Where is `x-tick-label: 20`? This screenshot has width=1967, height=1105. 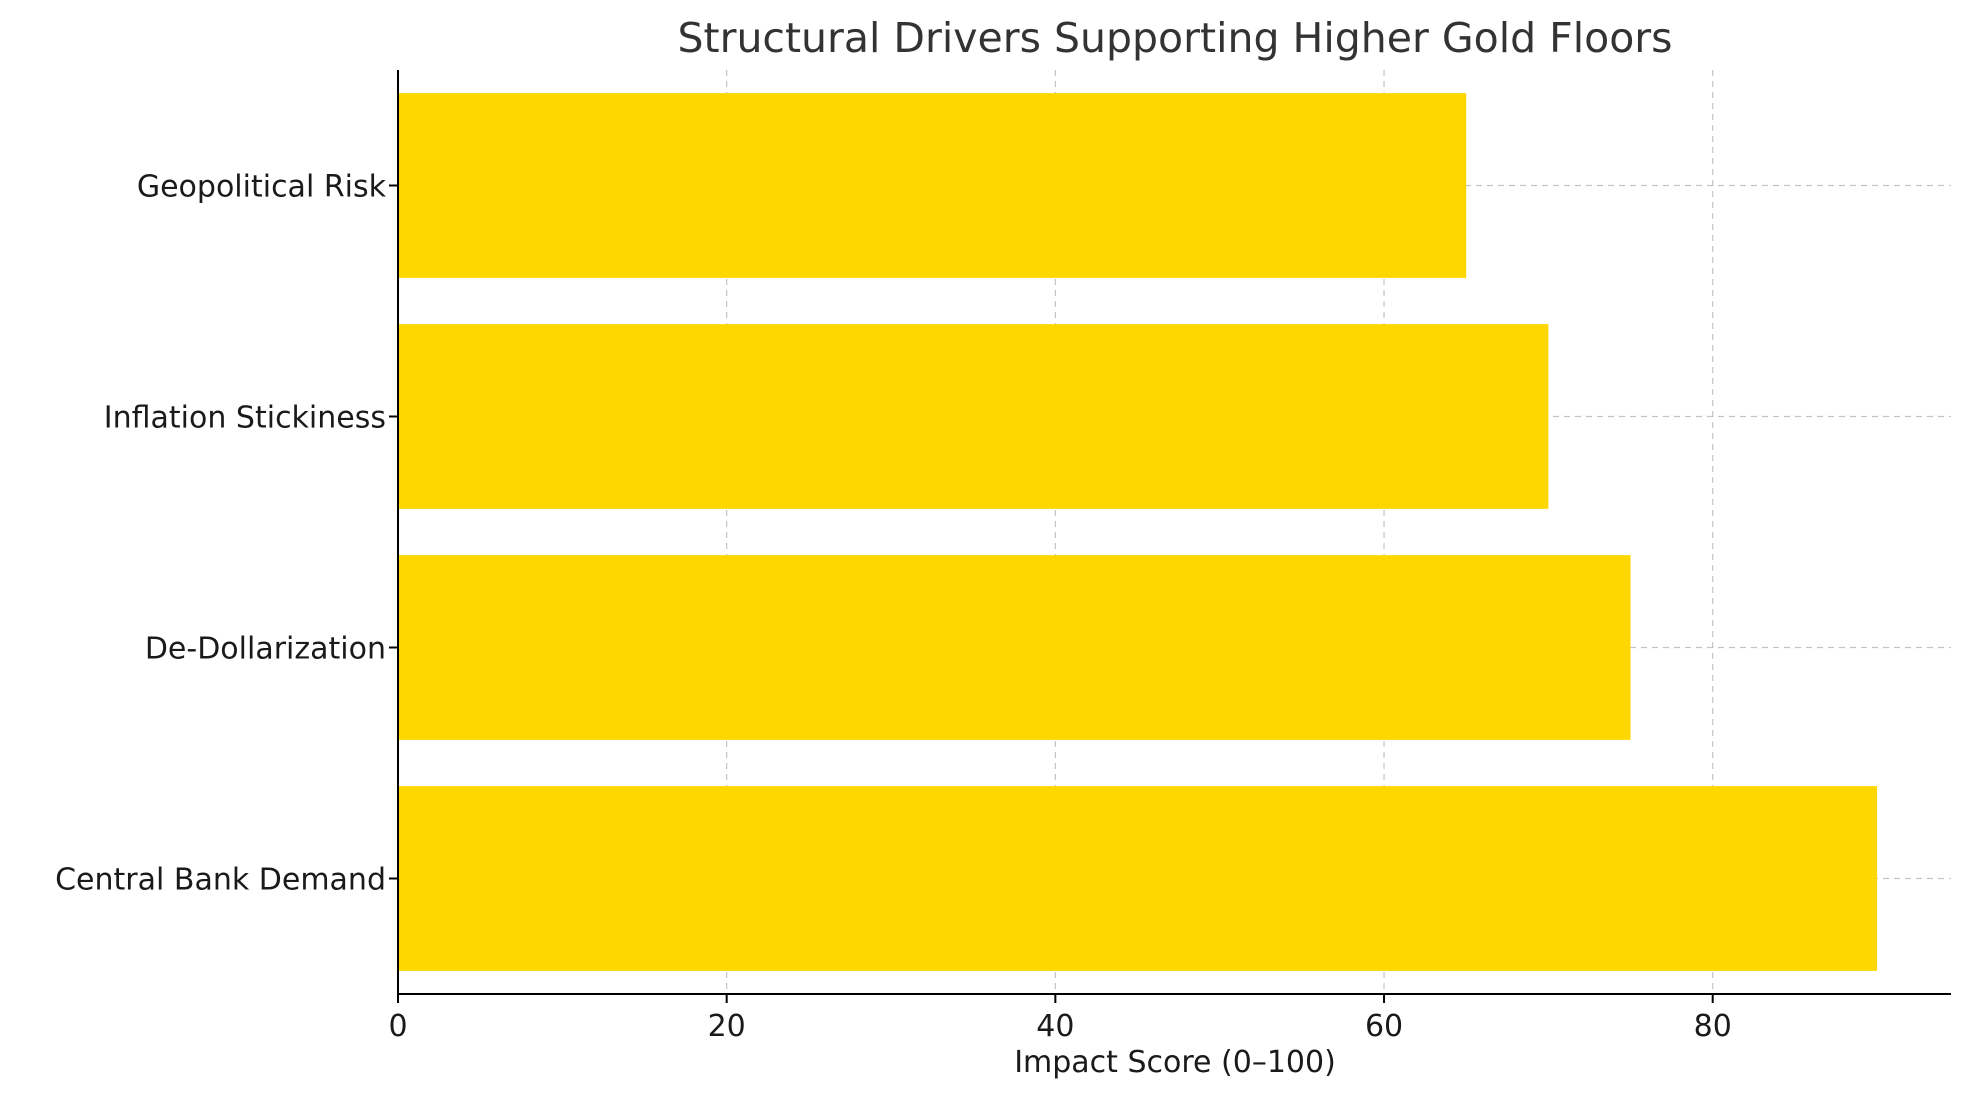
x-tick-label: 20 is located at coordinates (727, 1026).